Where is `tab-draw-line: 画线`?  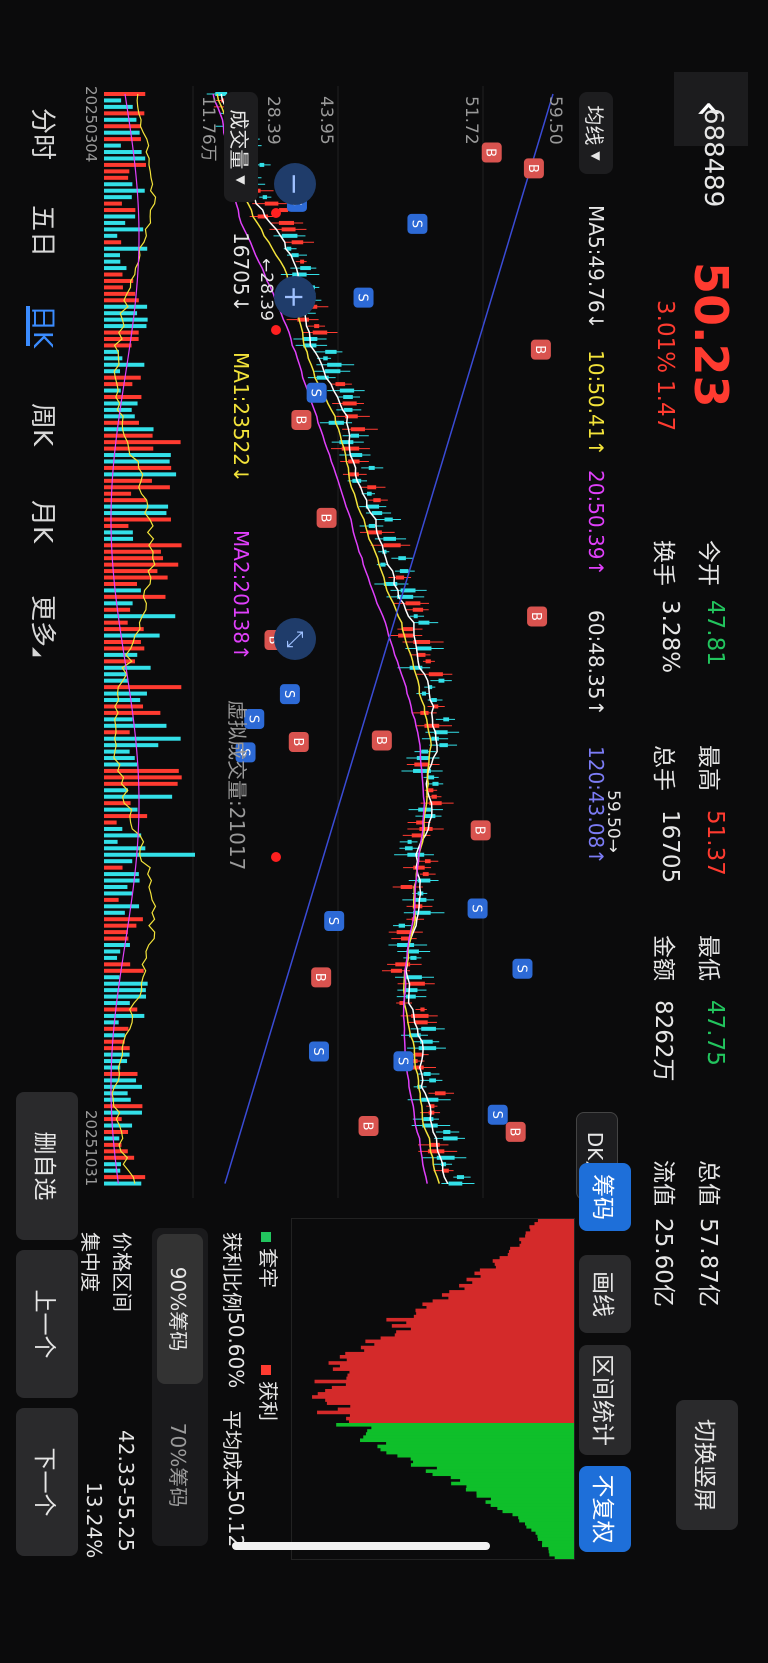
tab-draw-line: 画线 is located at coordinates (605, 1294).